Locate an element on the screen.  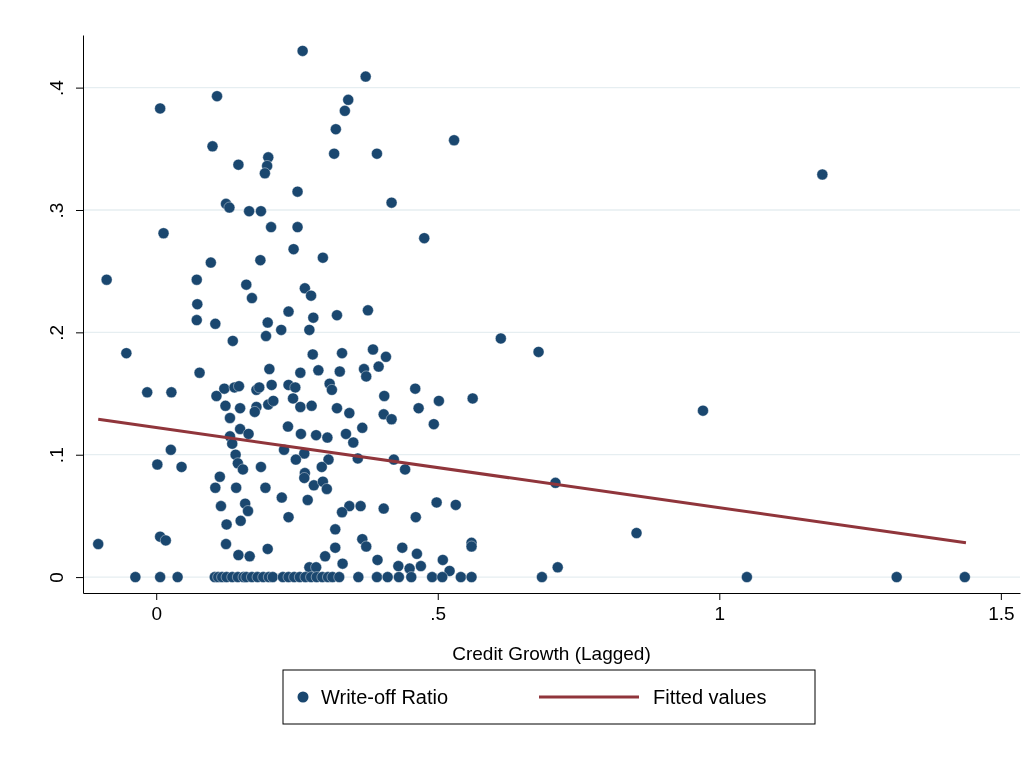
y-tick-label: .3 is located at coordinates (56, 210).